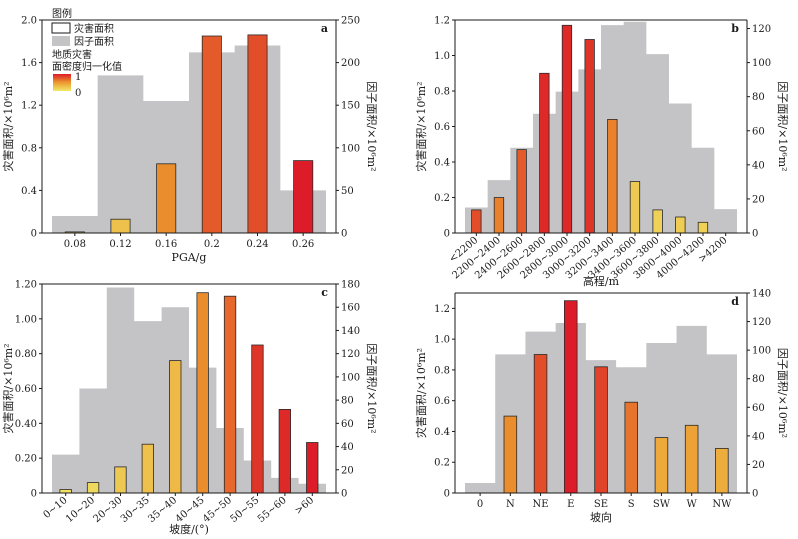 Image resolution: width=798 pixels, height=539 pixels. What do you see at coordinates (755, 494) in the screenshot?
I see `y2tick-label-d-0: 0` at bounding box center [755, 494].